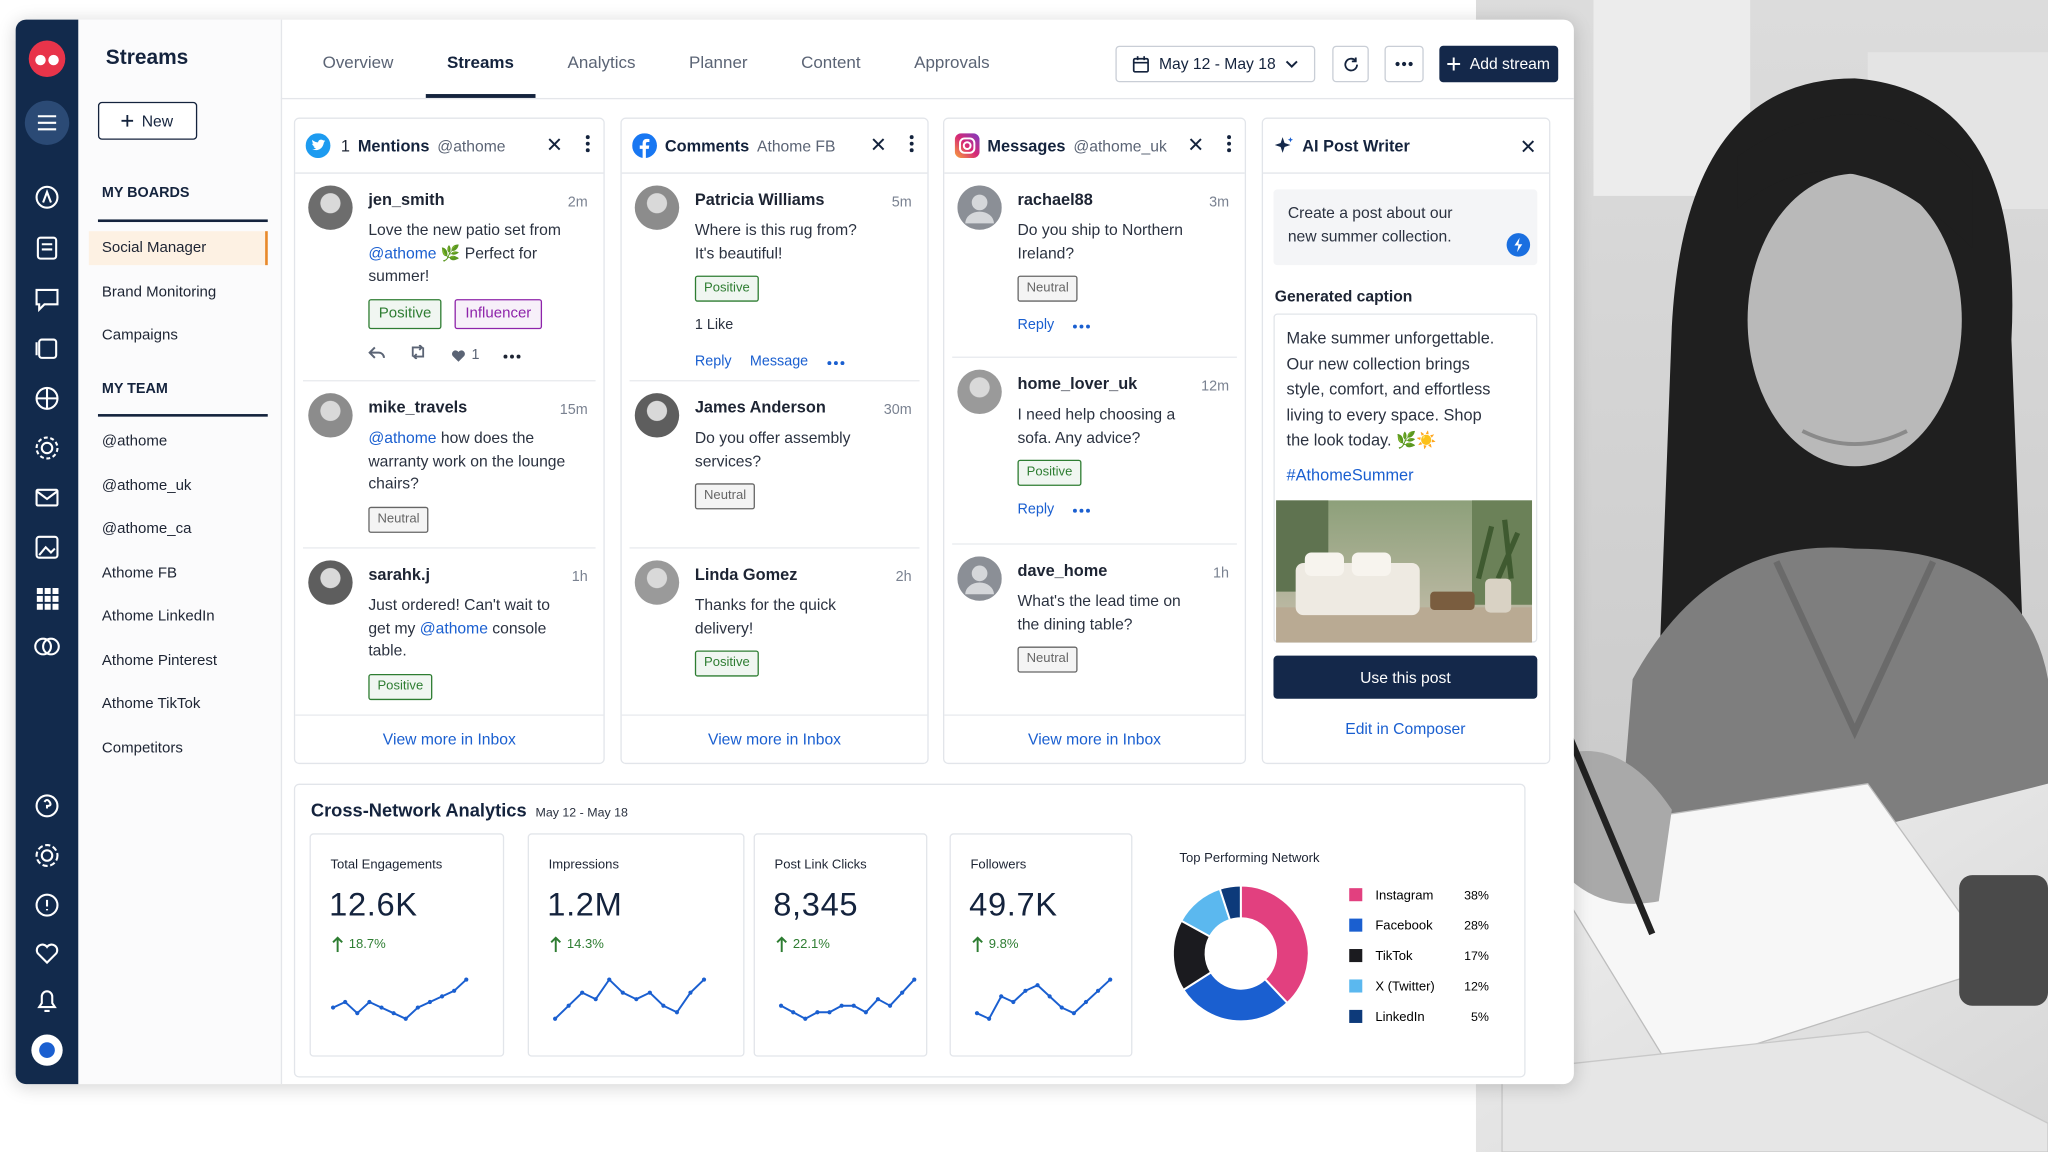  Describe the element at coordinates (1141, 64) in the screenshot. I see `calendar-icon` at that location.